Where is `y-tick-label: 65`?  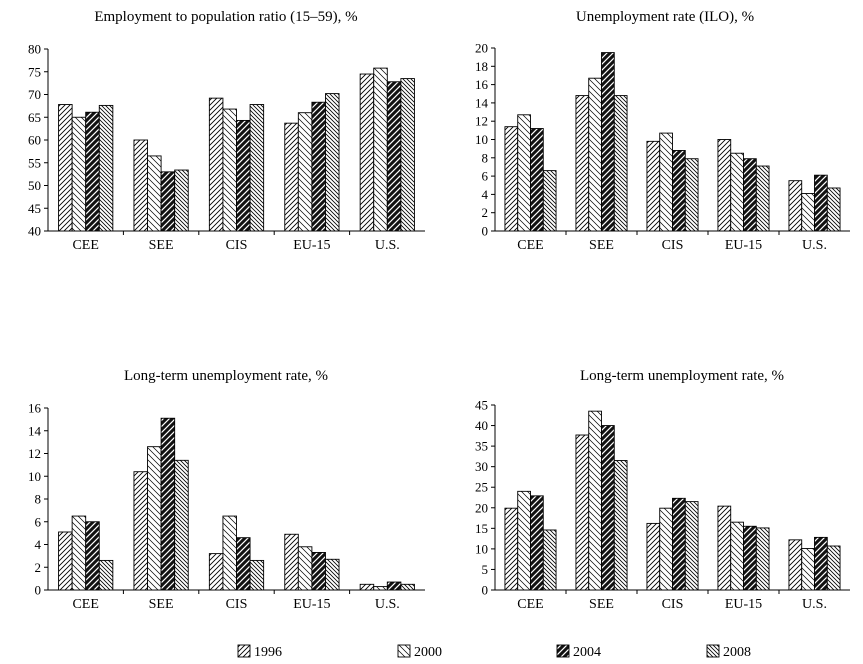
y-tick-label: 65 is located at coordinates (34, 117).